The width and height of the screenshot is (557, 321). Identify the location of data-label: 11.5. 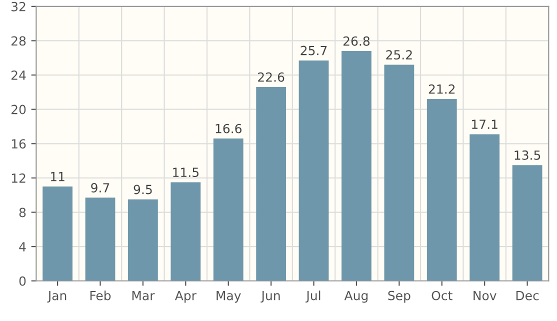
(185, 173).